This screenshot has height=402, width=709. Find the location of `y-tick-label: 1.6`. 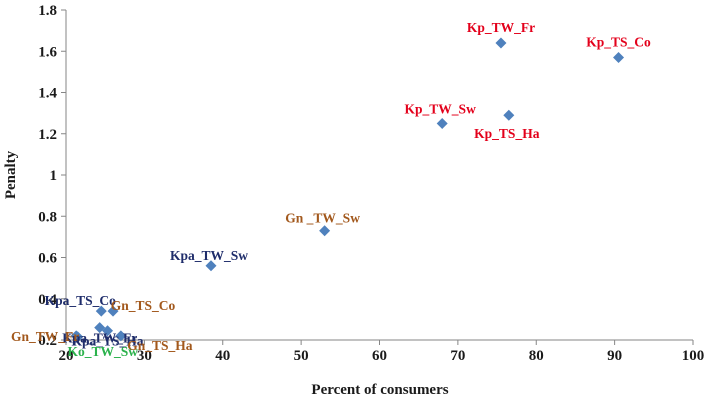

y-tick-label: 1.6 is located at coordinates (47, 52).